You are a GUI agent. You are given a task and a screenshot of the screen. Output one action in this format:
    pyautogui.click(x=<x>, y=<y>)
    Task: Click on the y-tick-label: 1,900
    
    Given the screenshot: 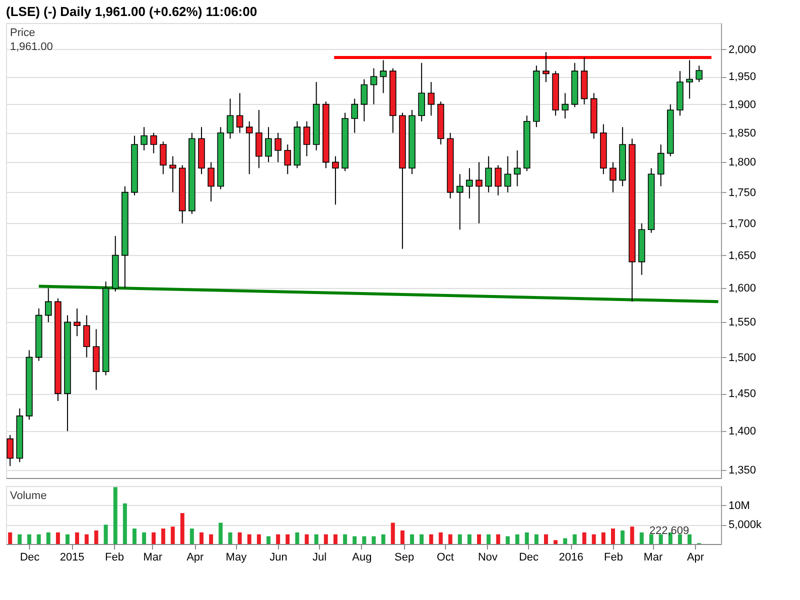 What is the action you would take?
    pyautogui.click(x=742, y=104)
    